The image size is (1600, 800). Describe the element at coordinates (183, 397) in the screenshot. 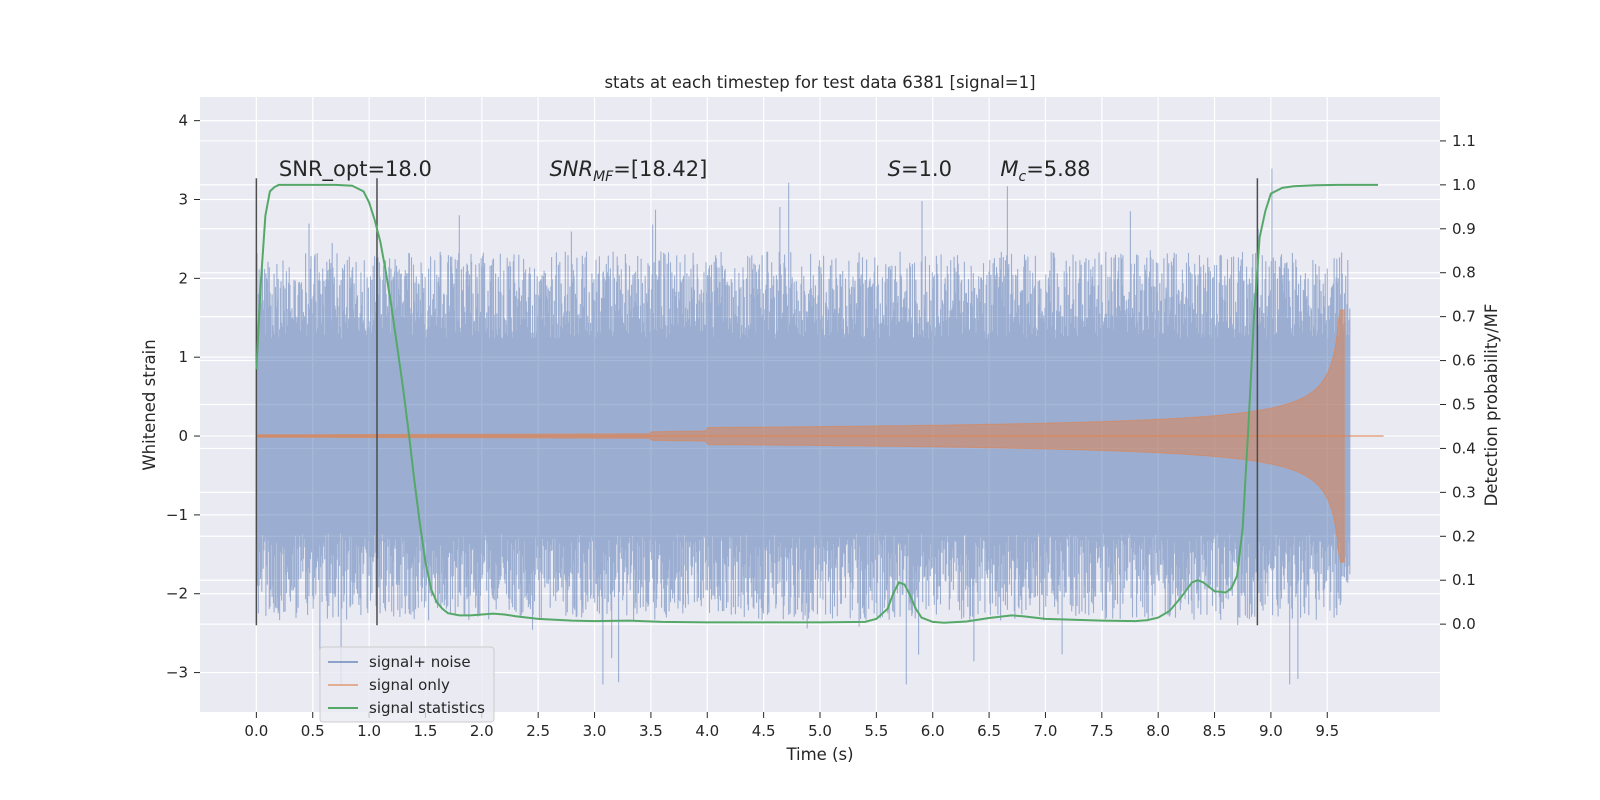

I see `y-axis-left-ticks: −3 −2 −1 0 1 2 3 4` at that location.